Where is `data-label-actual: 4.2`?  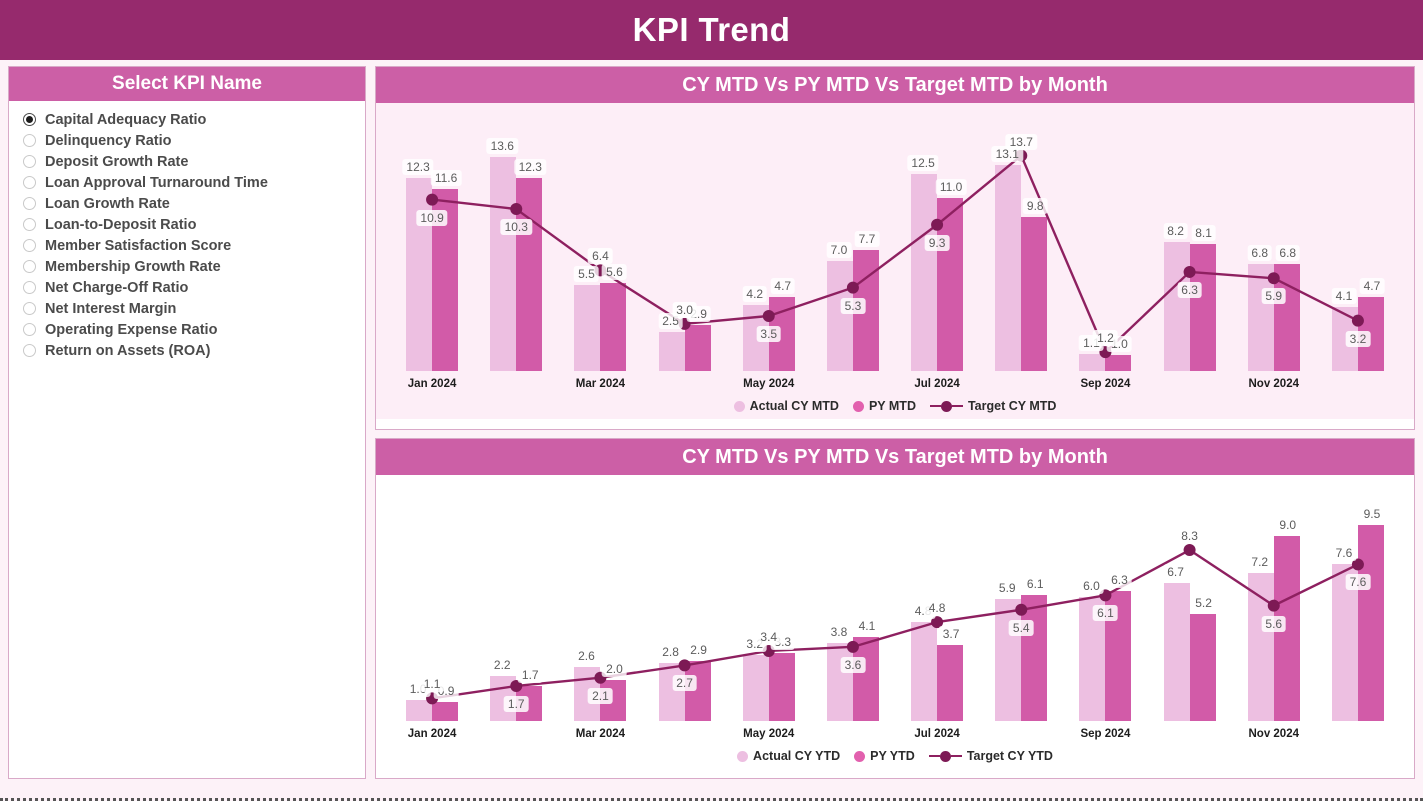 data-label-actual: 4.2 is located at coordinates (755, 293).